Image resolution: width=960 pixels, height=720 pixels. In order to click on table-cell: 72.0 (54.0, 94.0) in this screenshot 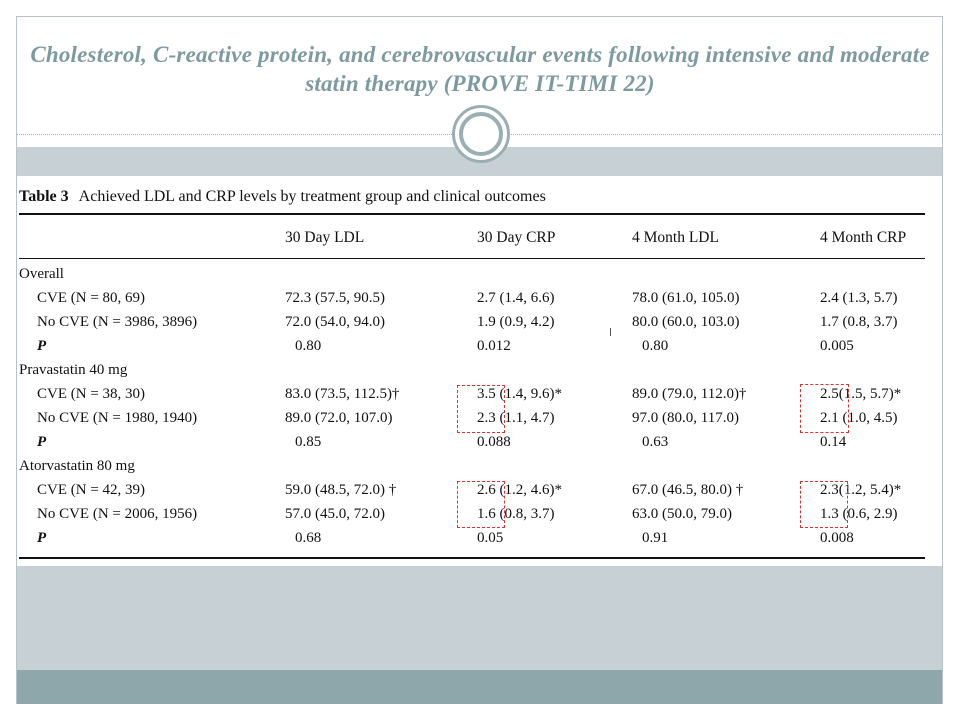, I will do `click(335, 322)`.